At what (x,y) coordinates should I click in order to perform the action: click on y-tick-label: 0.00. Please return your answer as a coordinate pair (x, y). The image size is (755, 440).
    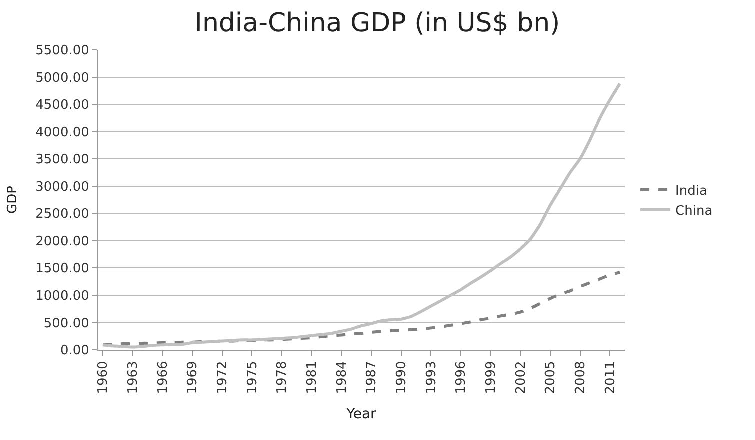
    Looking at the image, I should click on (75, 351).